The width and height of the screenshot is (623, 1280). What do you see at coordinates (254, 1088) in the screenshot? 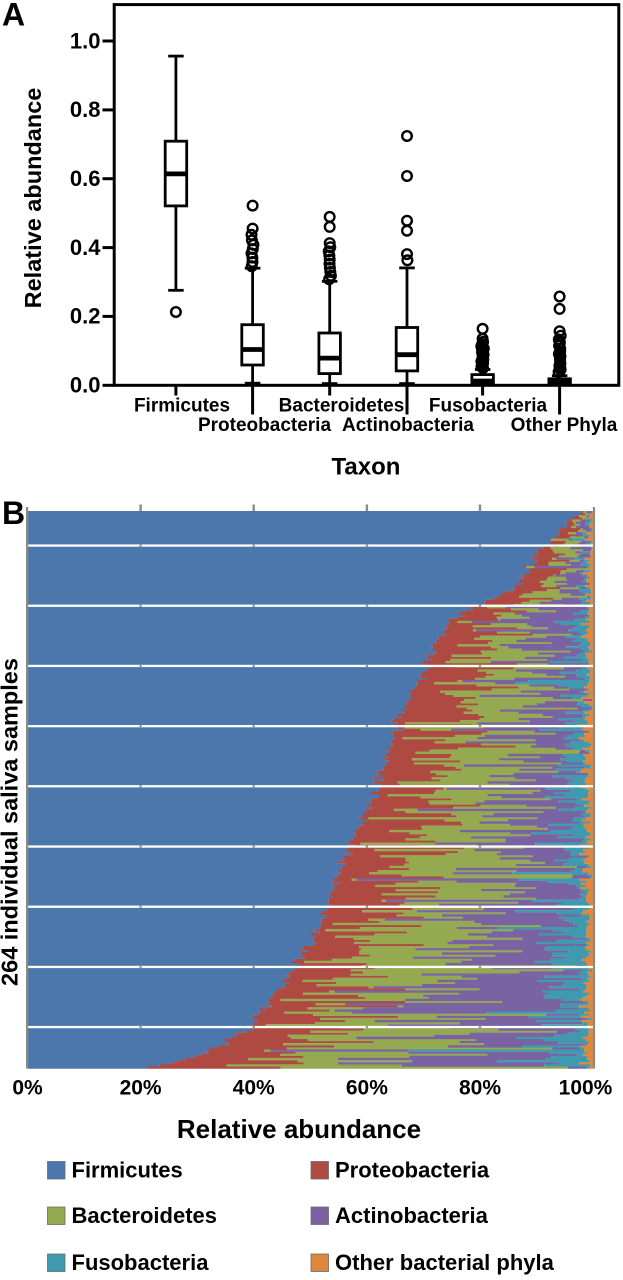
I see `svg-text: 40%` at bounding box center [254, 1088].